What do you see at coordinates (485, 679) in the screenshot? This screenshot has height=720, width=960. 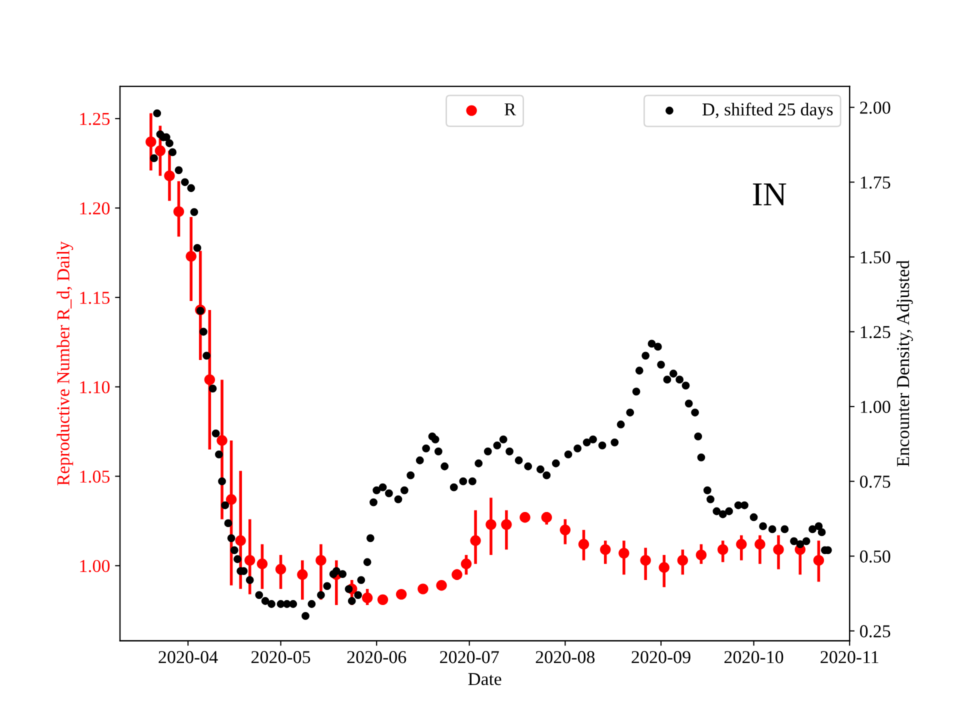 I see `x-axis-title: Date` at bounding box center [485, 679].